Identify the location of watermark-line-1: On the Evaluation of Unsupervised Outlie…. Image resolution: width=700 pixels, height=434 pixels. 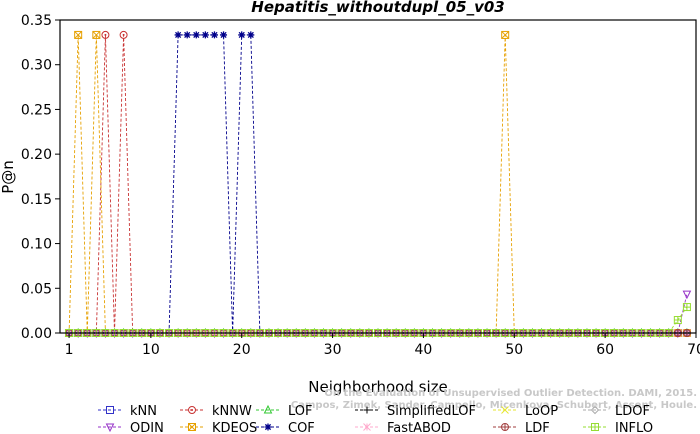
(510, 393).